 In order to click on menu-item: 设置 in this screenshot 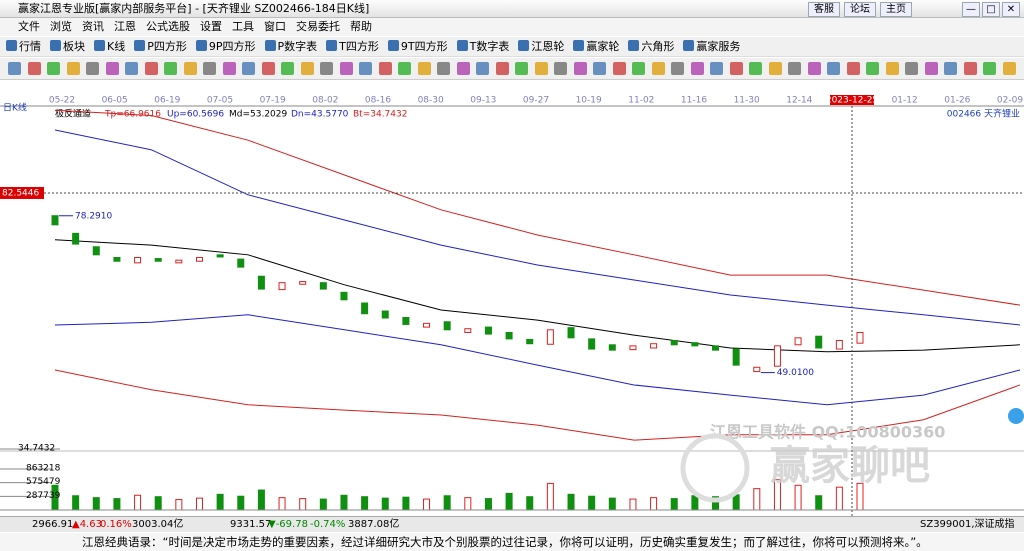, I will do `click(211, 26)`.